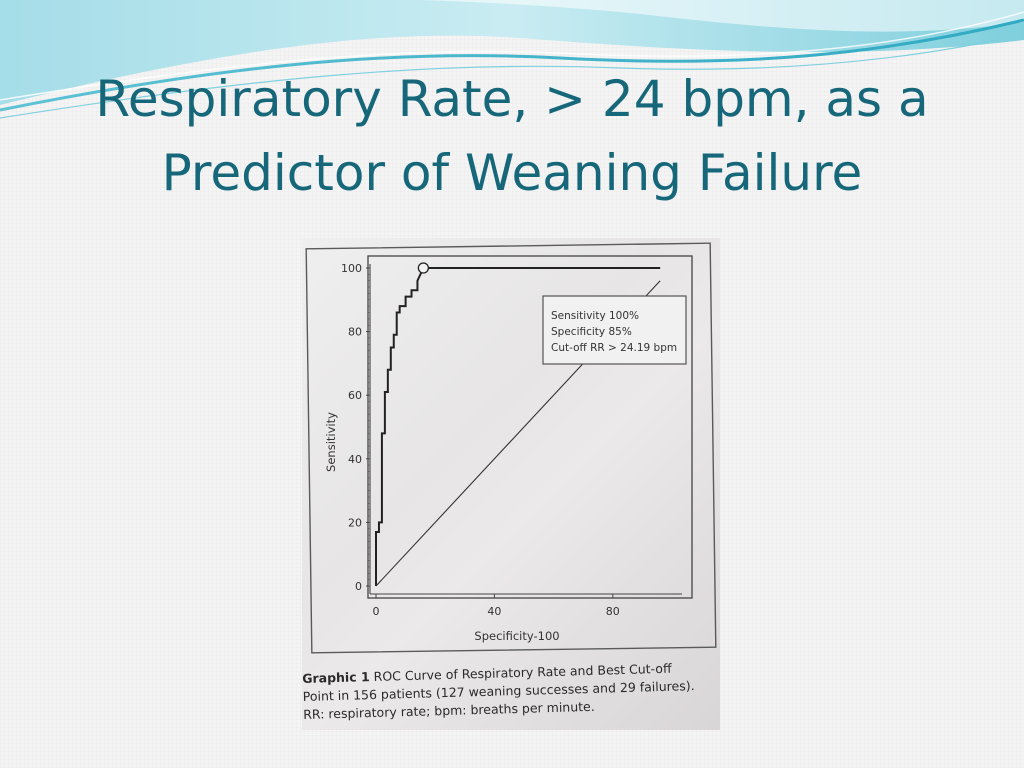 This screenshot has width=1024, height=768. I want to click on x-tick-label: 40, so click(494, 611).